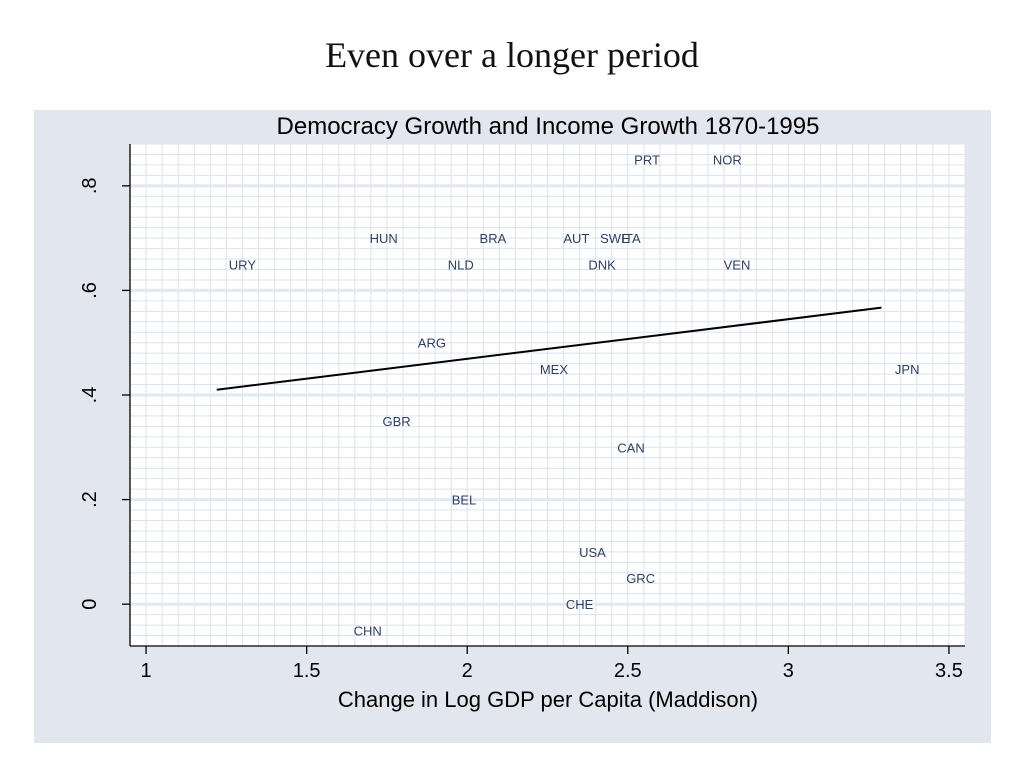 Image resolution: width=1024 pixels, height=768 pixels. Describe the element at coordinates (615, 238) in the screenshot. I see `data-point-swe: SWE` at that location.